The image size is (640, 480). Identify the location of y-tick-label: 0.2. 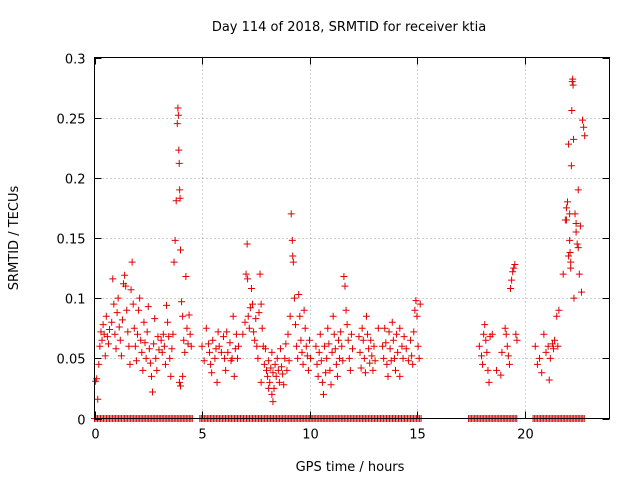
(75, 180).